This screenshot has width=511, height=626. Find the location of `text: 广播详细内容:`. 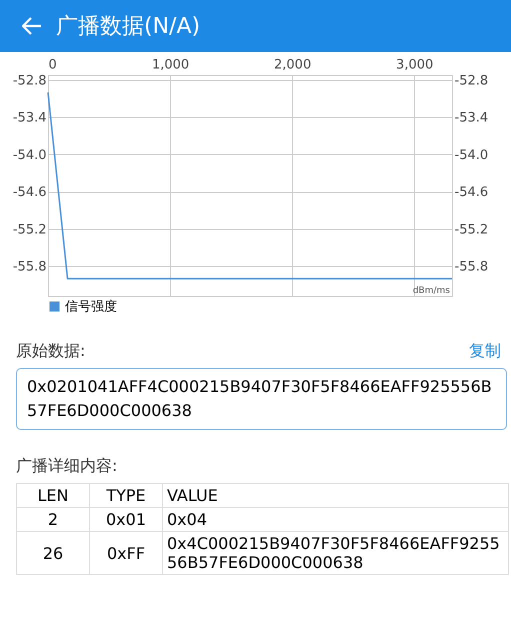

text: 广播详细内容: is located at coordinates (66, 466).